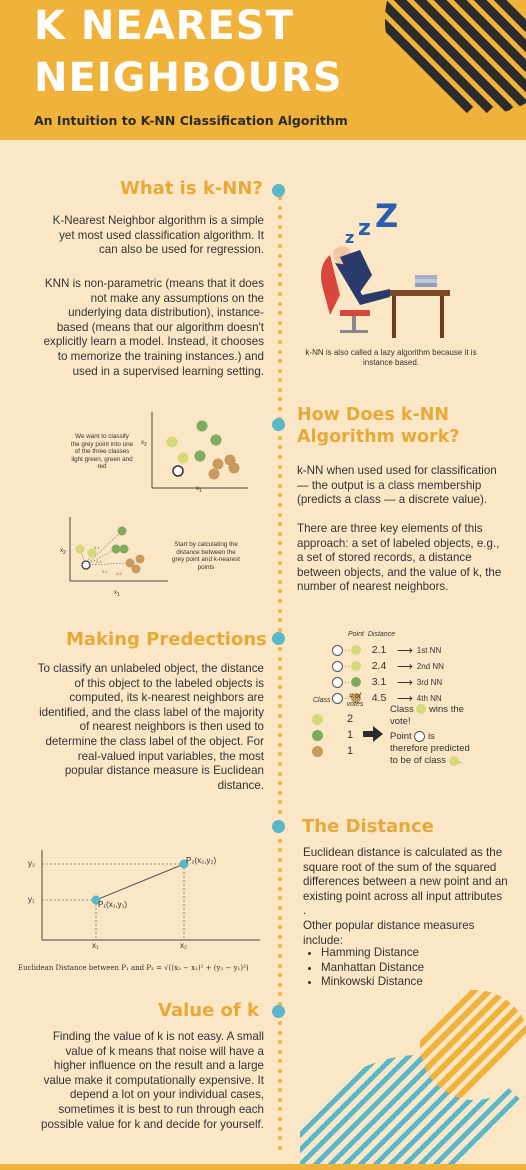  What do you see at coordinates (342, 719) in the screenshot?
I see `vote-row: 2` at bounding box center [342, 719].